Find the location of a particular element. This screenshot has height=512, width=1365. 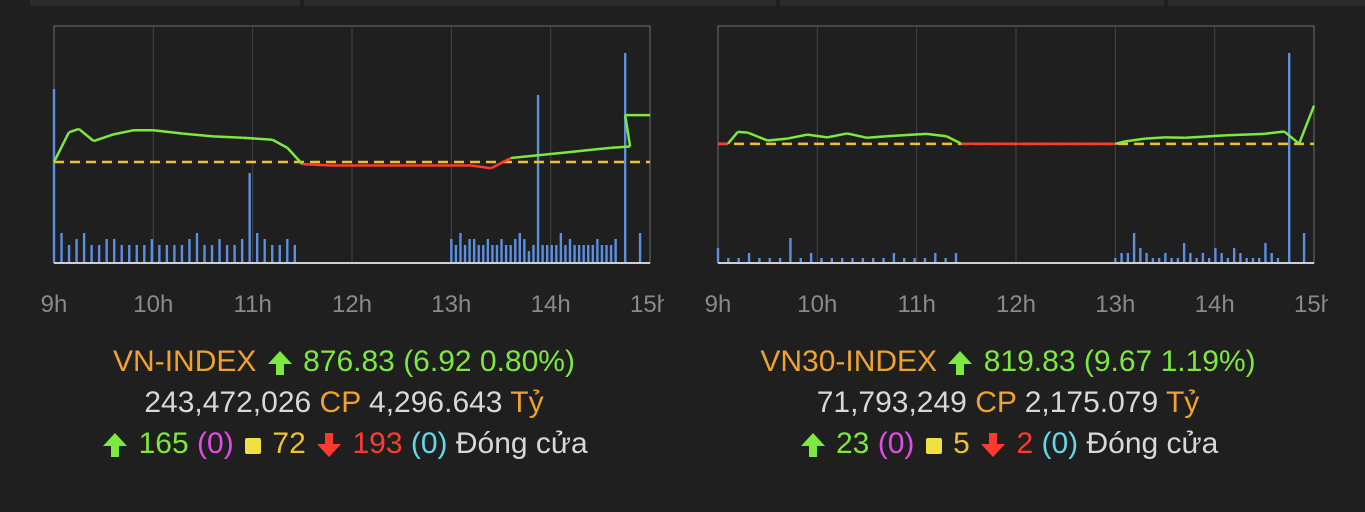

top-tab-strip is located at coordinates (682, 3).